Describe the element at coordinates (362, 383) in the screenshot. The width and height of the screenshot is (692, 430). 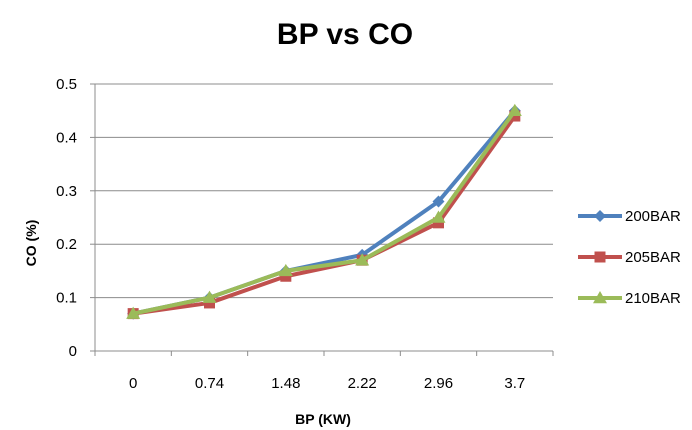
I see `x-tick-label: 2.22` at that location.